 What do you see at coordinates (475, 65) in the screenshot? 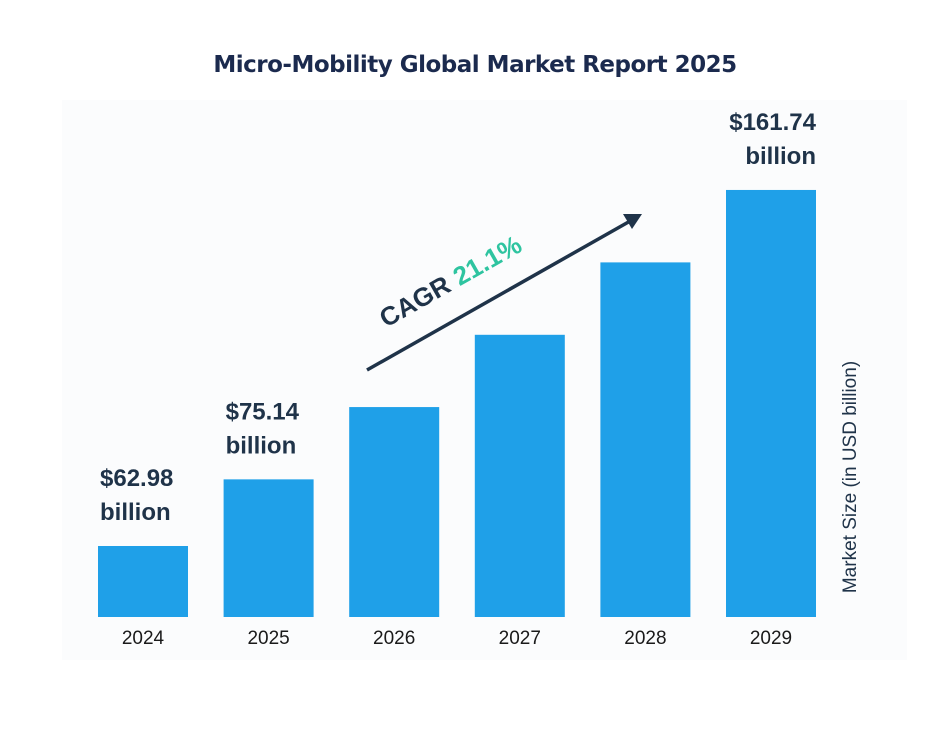
I see `chart-title: Micro-Mobility Global Market Report 2025` at bounding box center [475, 65].